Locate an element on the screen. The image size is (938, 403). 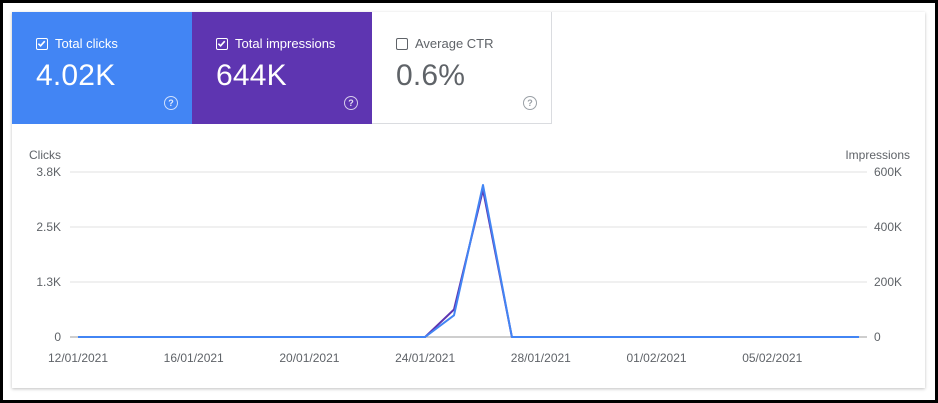
left-axis-tick-label: 3.8K is located at coordinates (48, 172).